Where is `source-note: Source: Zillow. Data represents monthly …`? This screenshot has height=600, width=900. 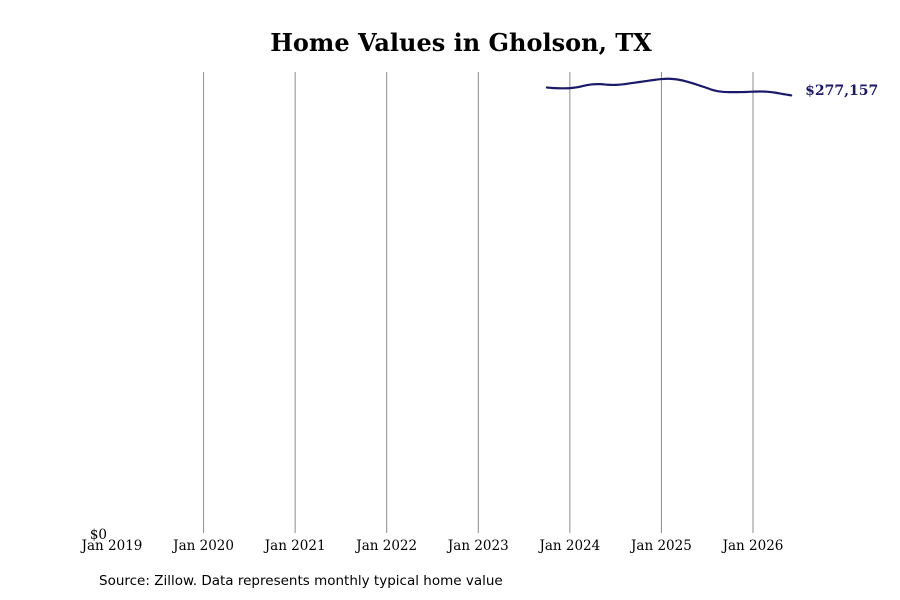
source-note: Source: Zillow. Data represents monthly … is located at coordinates (301, 581).